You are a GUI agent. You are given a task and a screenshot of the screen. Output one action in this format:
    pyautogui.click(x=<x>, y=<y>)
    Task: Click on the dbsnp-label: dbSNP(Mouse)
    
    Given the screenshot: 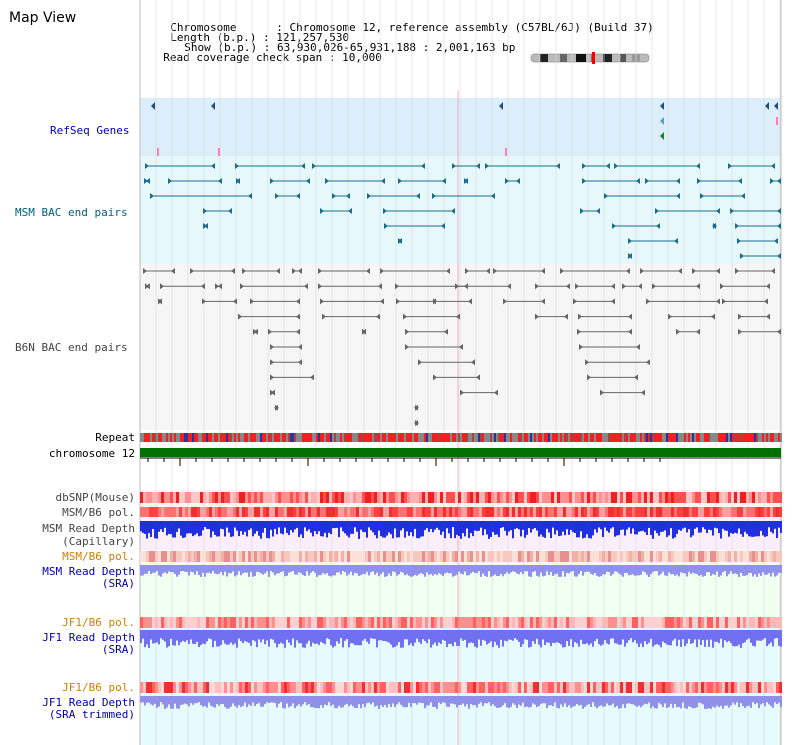 What is the action you would take?
    pyautogui.click(x=95, y=497)
    